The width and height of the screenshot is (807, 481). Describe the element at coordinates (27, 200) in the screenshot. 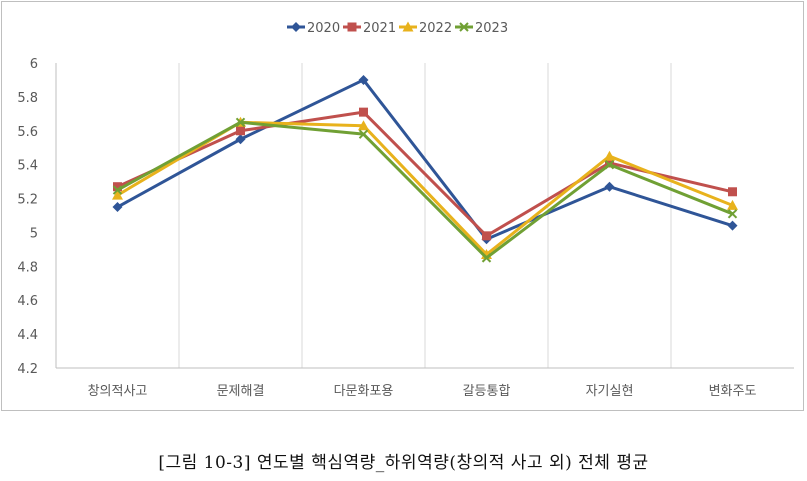

I see `y-tick-label: 5.2` at that location.